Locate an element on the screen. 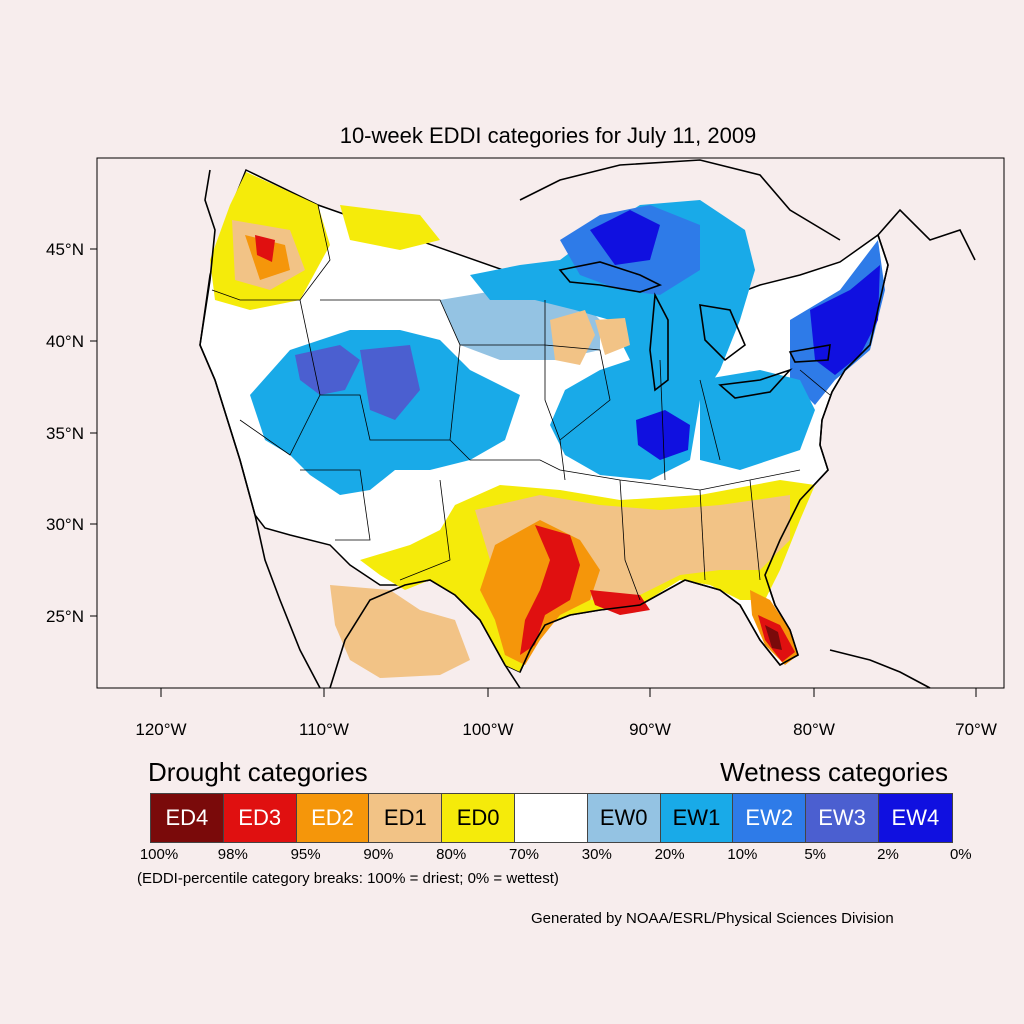 The image size is (1024, 1024). wetness-heading: Wetness categories is located at coordinates (834, 772).